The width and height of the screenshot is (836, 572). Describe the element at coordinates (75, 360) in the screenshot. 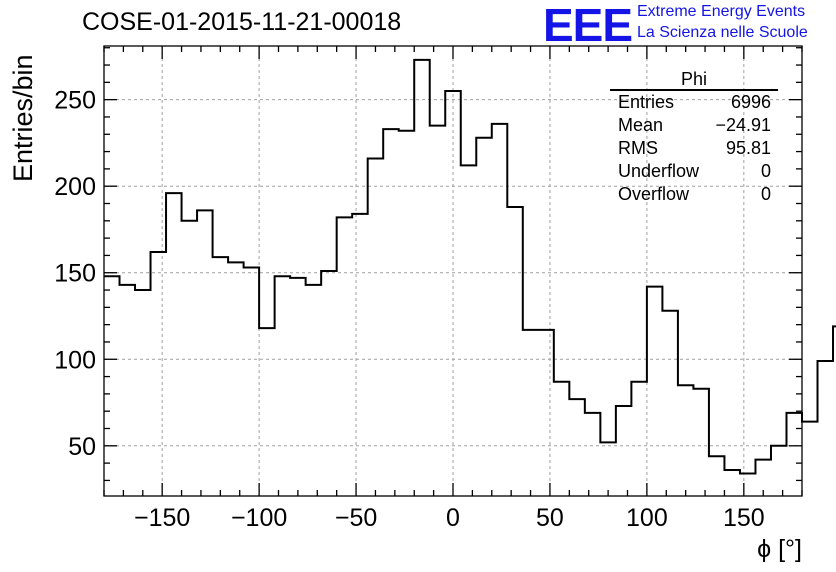

I see `y-tick-label: 100` at that location.